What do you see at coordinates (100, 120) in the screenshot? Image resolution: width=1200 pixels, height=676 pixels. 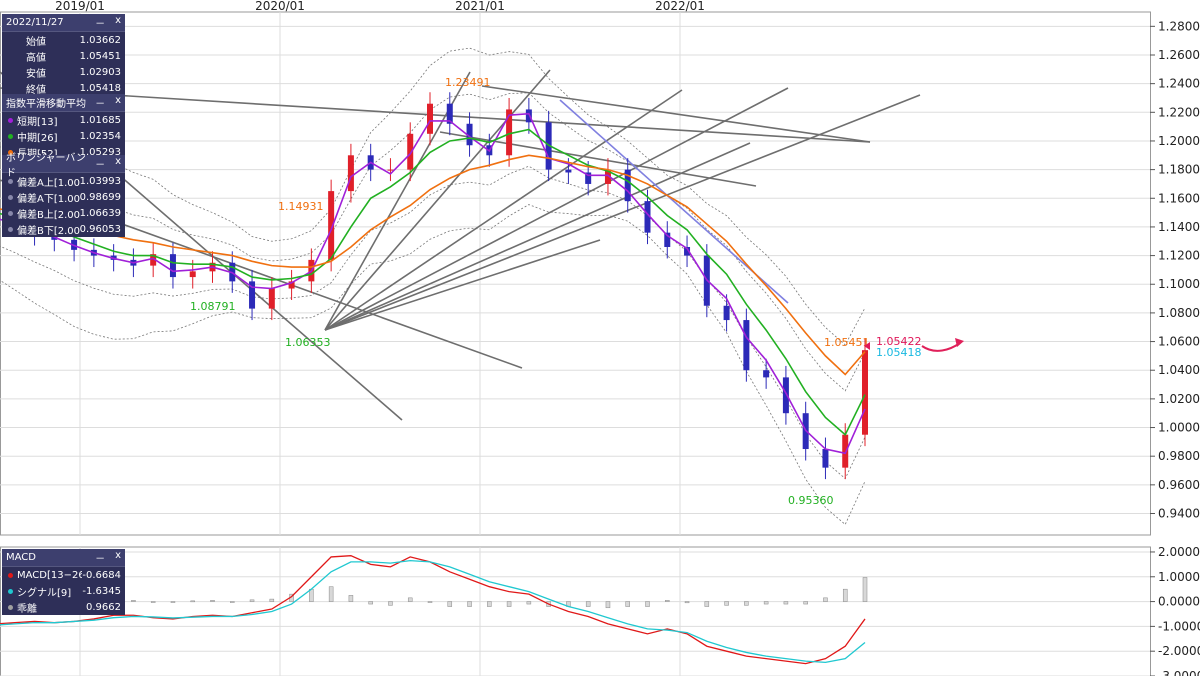 I see `row-value: 1.01685` at bounding box center [100, 120].